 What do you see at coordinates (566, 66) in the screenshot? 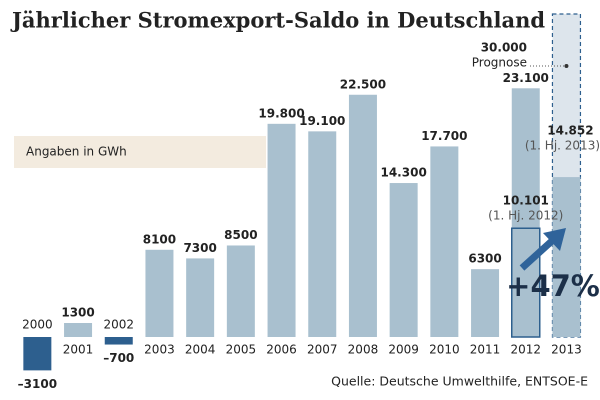
I see `leader-dot` at bounding box center [566, 66].